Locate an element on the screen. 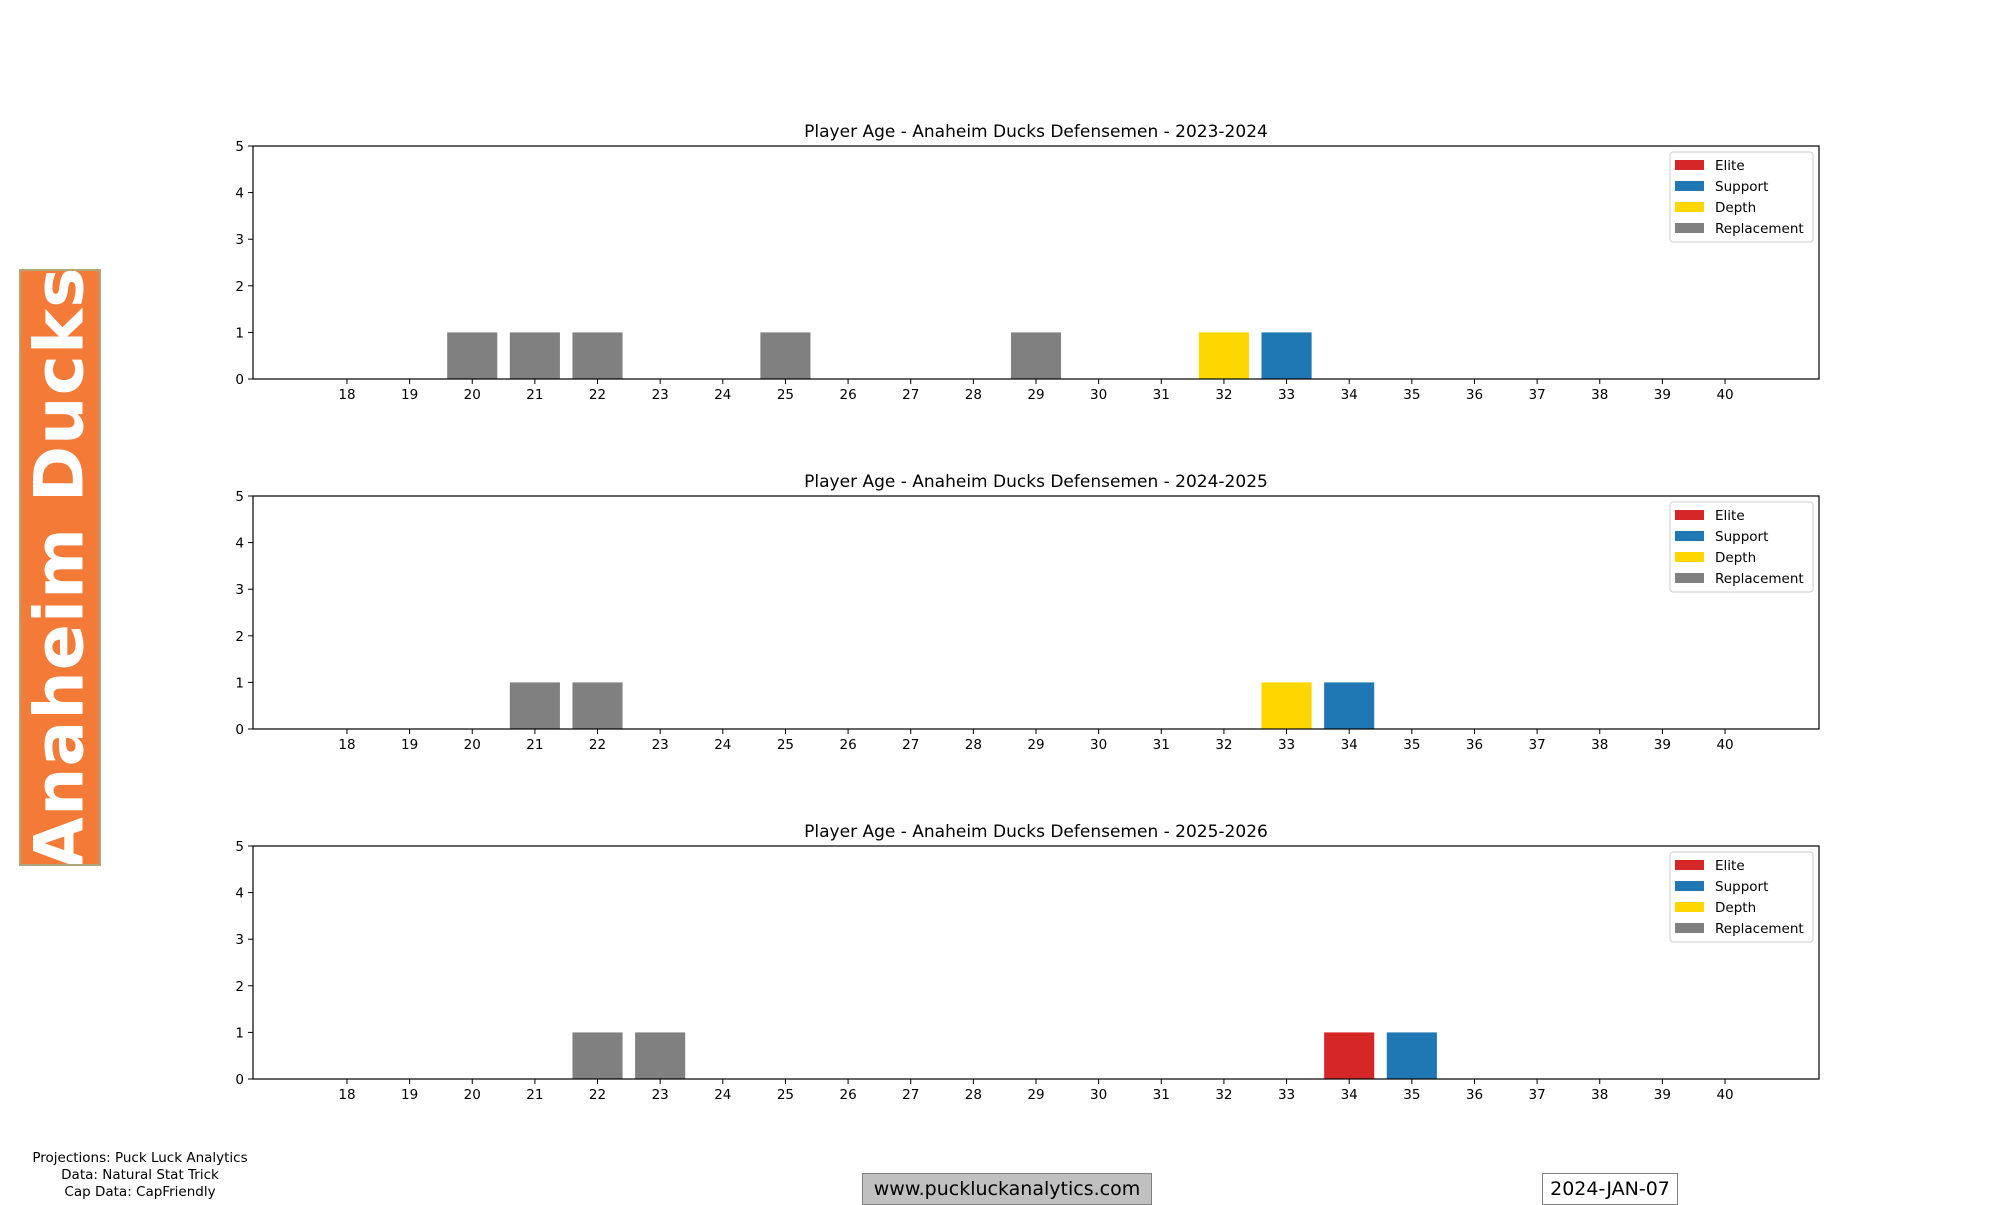 This screenshot has width=2000, height=1205. x-tick-label: 25 is located at coordinates (785, 745).